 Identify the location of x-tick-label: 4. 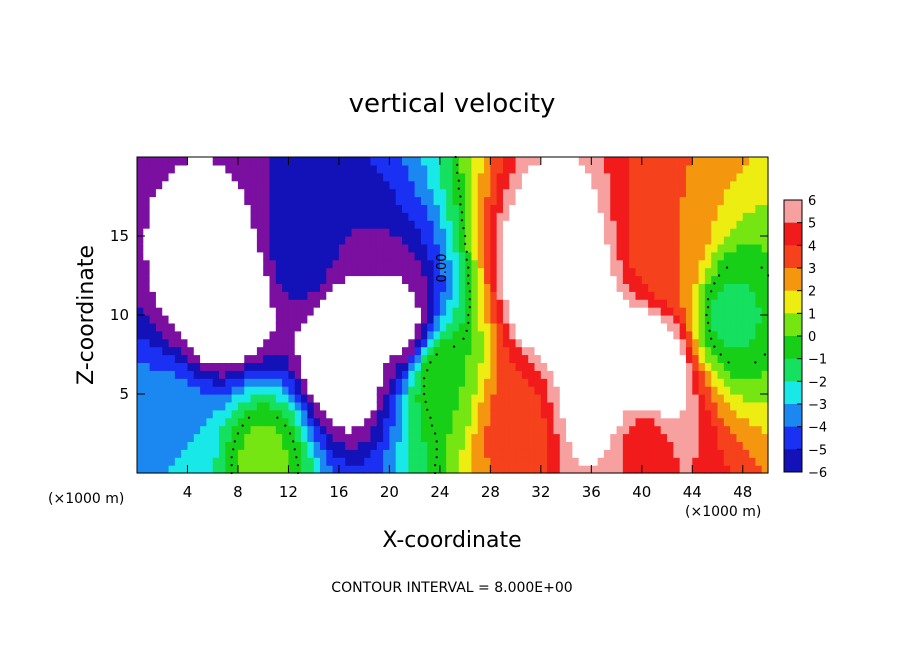
(188, 492).